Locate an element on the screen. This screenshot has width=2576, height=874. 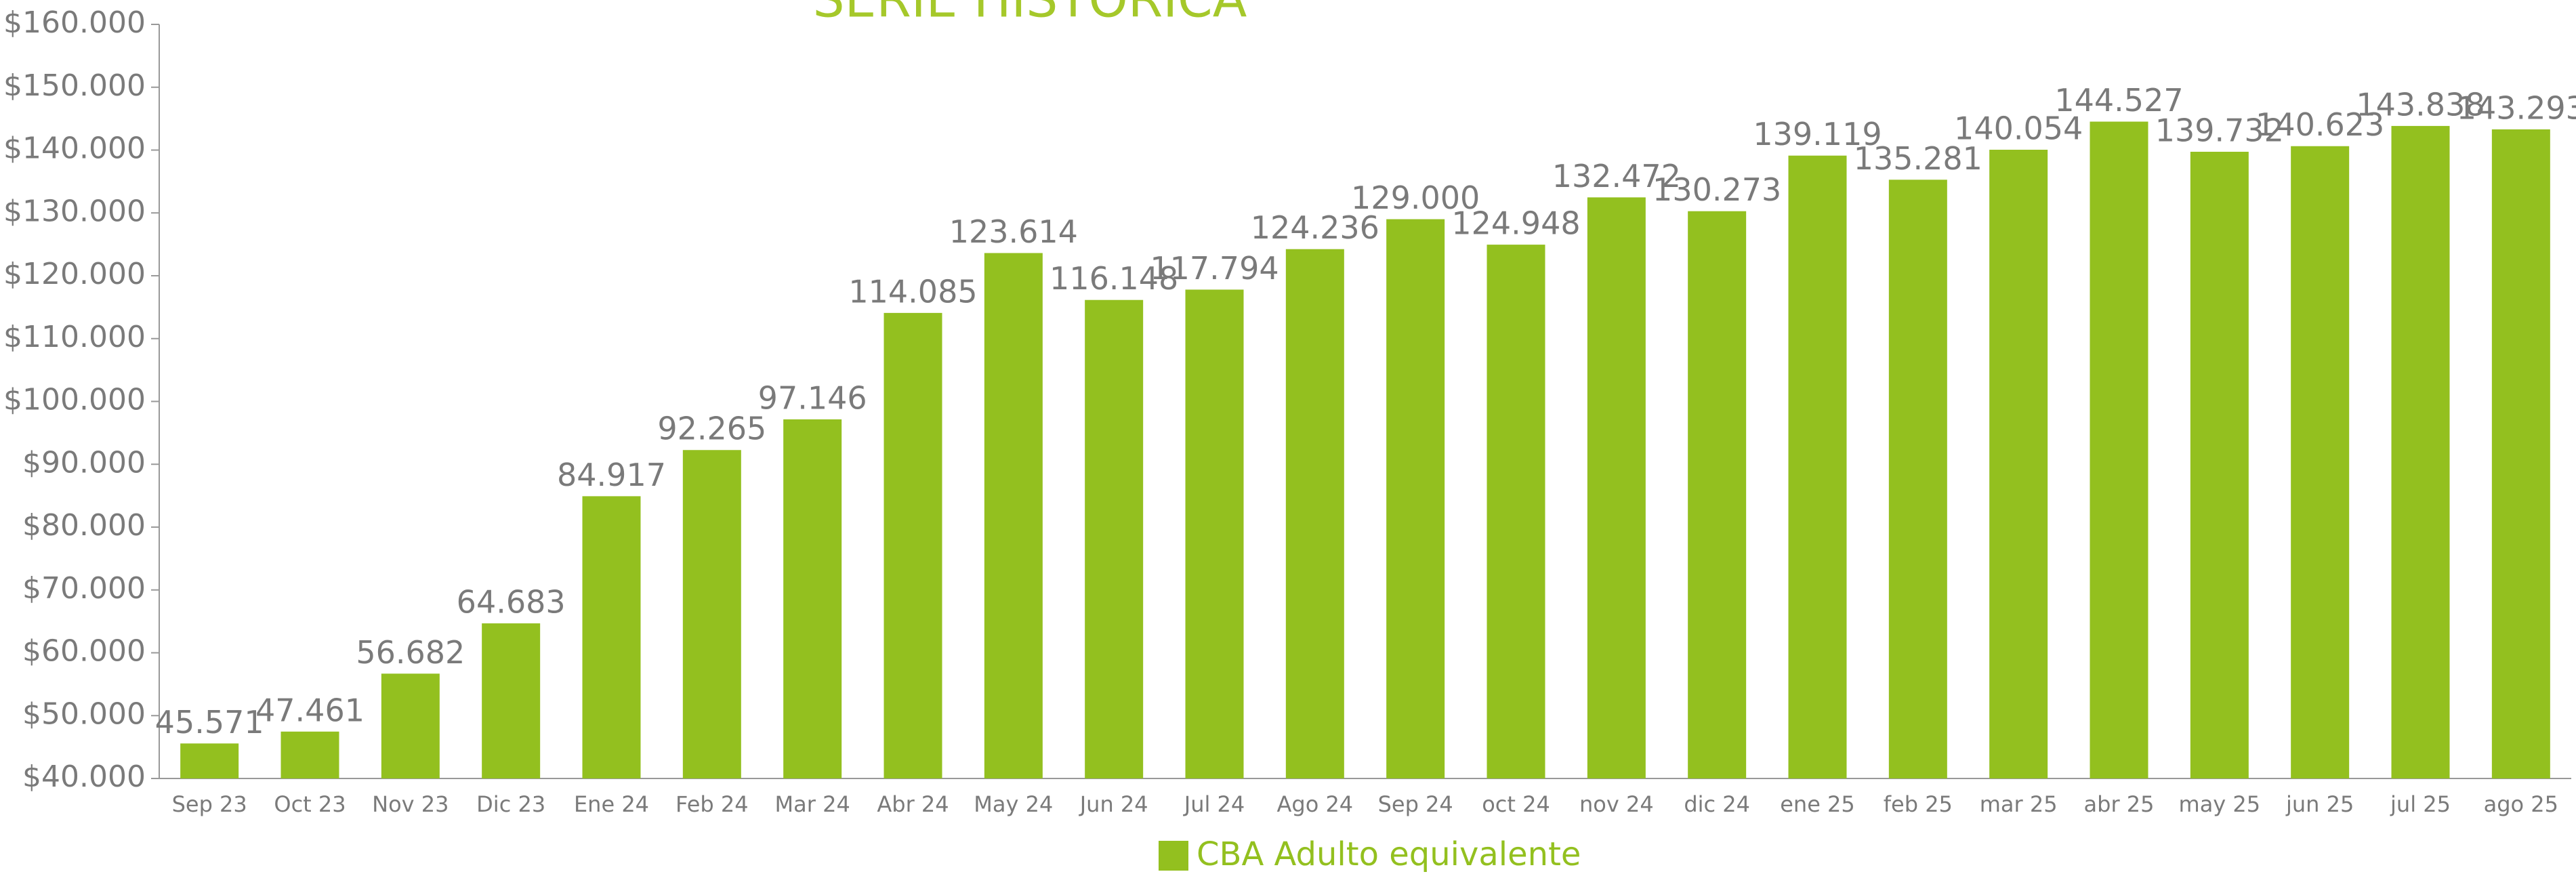
value-label: 139.732 is located at coordinates (2219, 130).